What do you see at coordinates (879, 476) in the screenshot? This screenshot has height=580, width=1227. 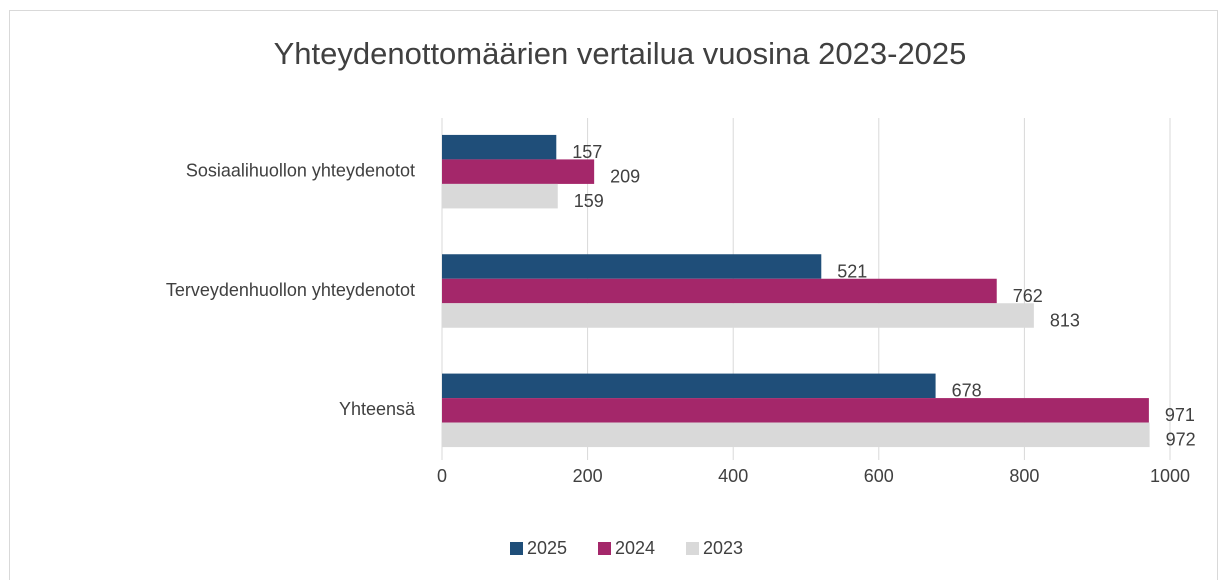 I see `x-tick-label: 600` at bounding box center [879, 476].